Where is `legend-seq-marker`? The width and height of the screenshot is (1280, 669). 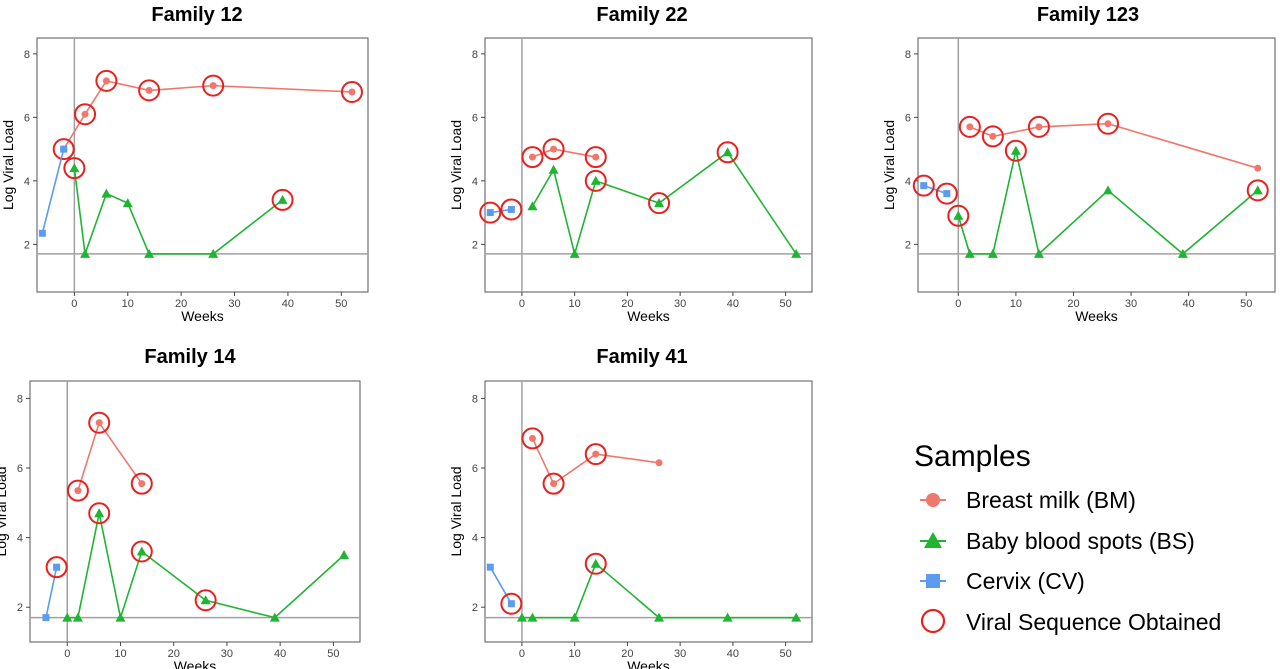 legend-seq-marker is located at coordinates (933, 621).